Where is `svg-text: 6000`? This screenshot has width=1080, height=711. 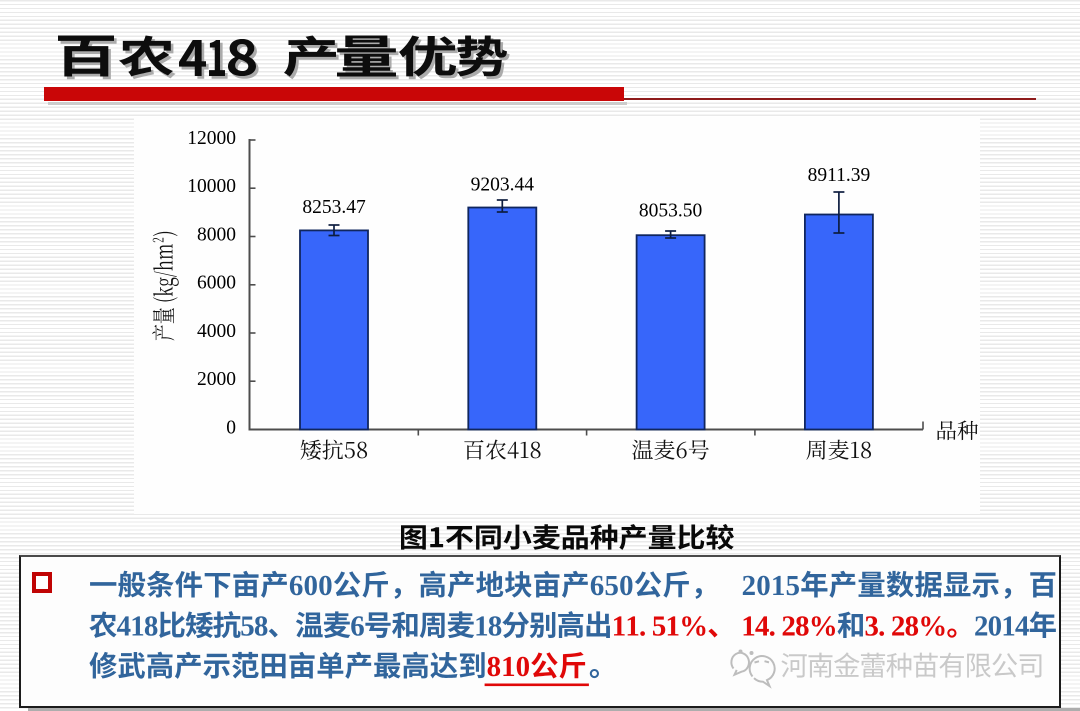 svg-text: 6000 is located at coordinates (216, 283).